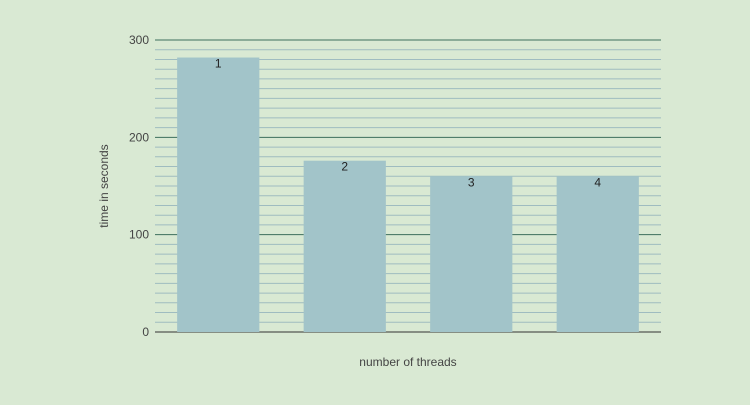 The image size is (750, 405). Describe the element at coordinates (104, 185) in the screenshot. I see `y-axis-label: time in seconds` at that location.